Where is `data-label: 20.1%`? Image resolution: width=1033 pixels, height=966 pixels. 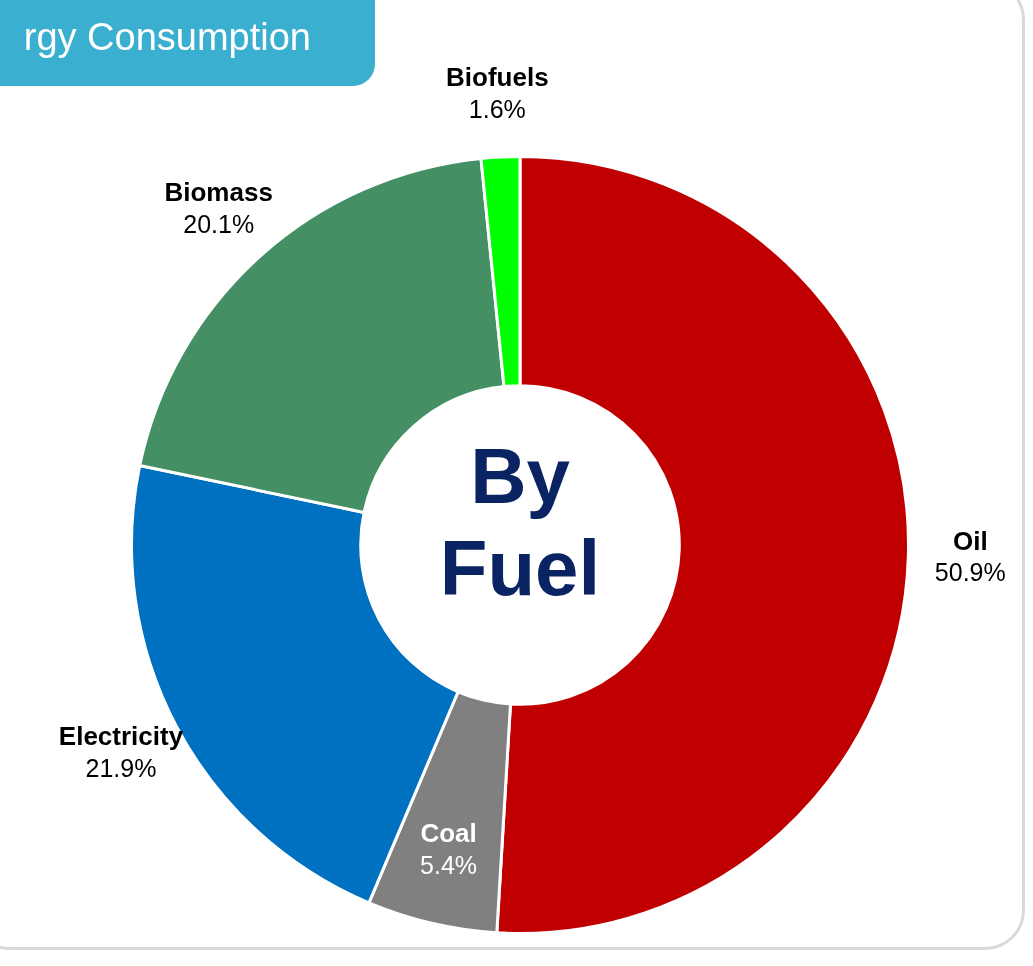 data-label: 20.1% is located at coordinates (219, 224).